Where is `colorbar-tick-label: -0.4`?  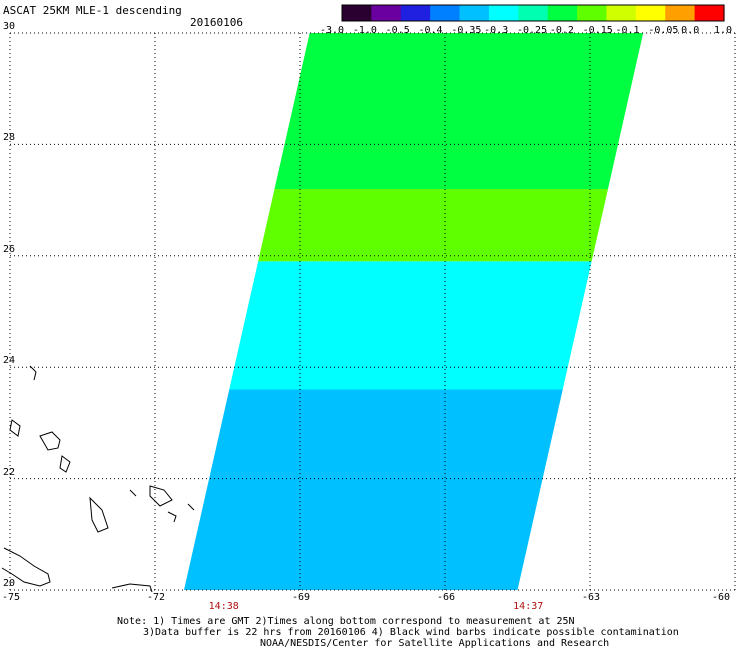 colorbar-tick-label: -0.4 is located at coordinates (430, 30).